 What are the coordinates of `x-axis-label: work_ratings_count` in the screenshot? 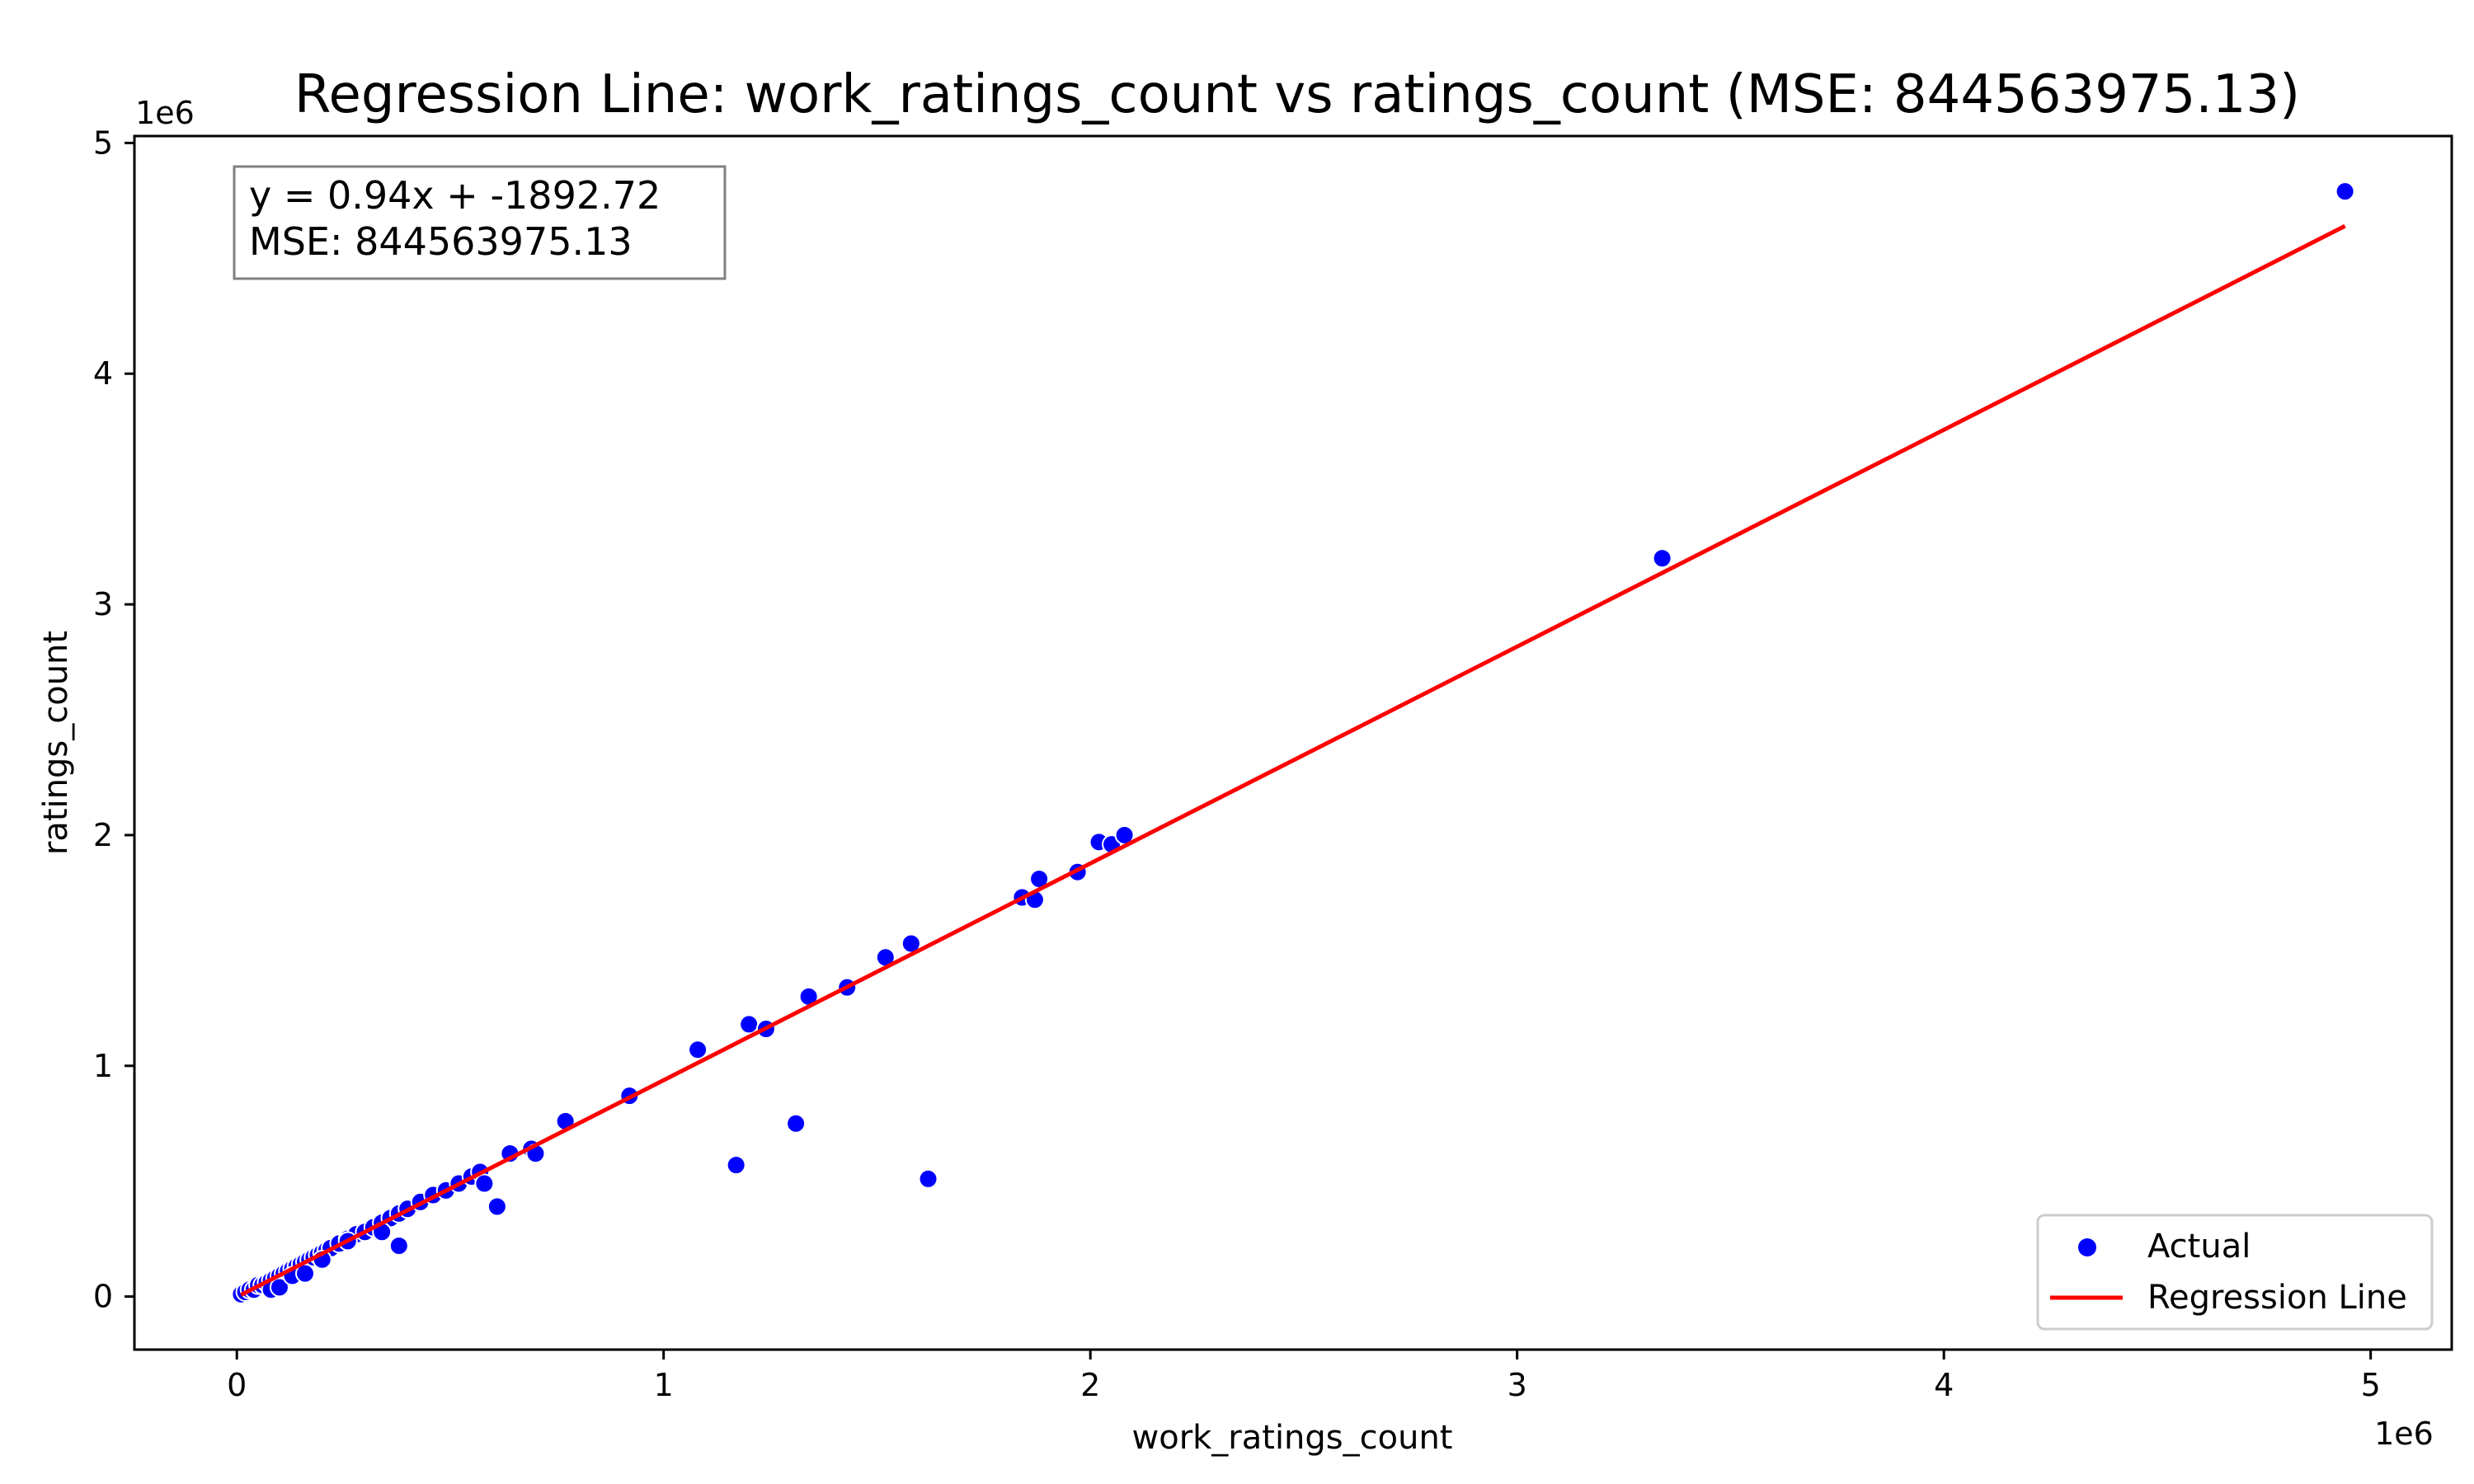 It's located at (1292, 1438).